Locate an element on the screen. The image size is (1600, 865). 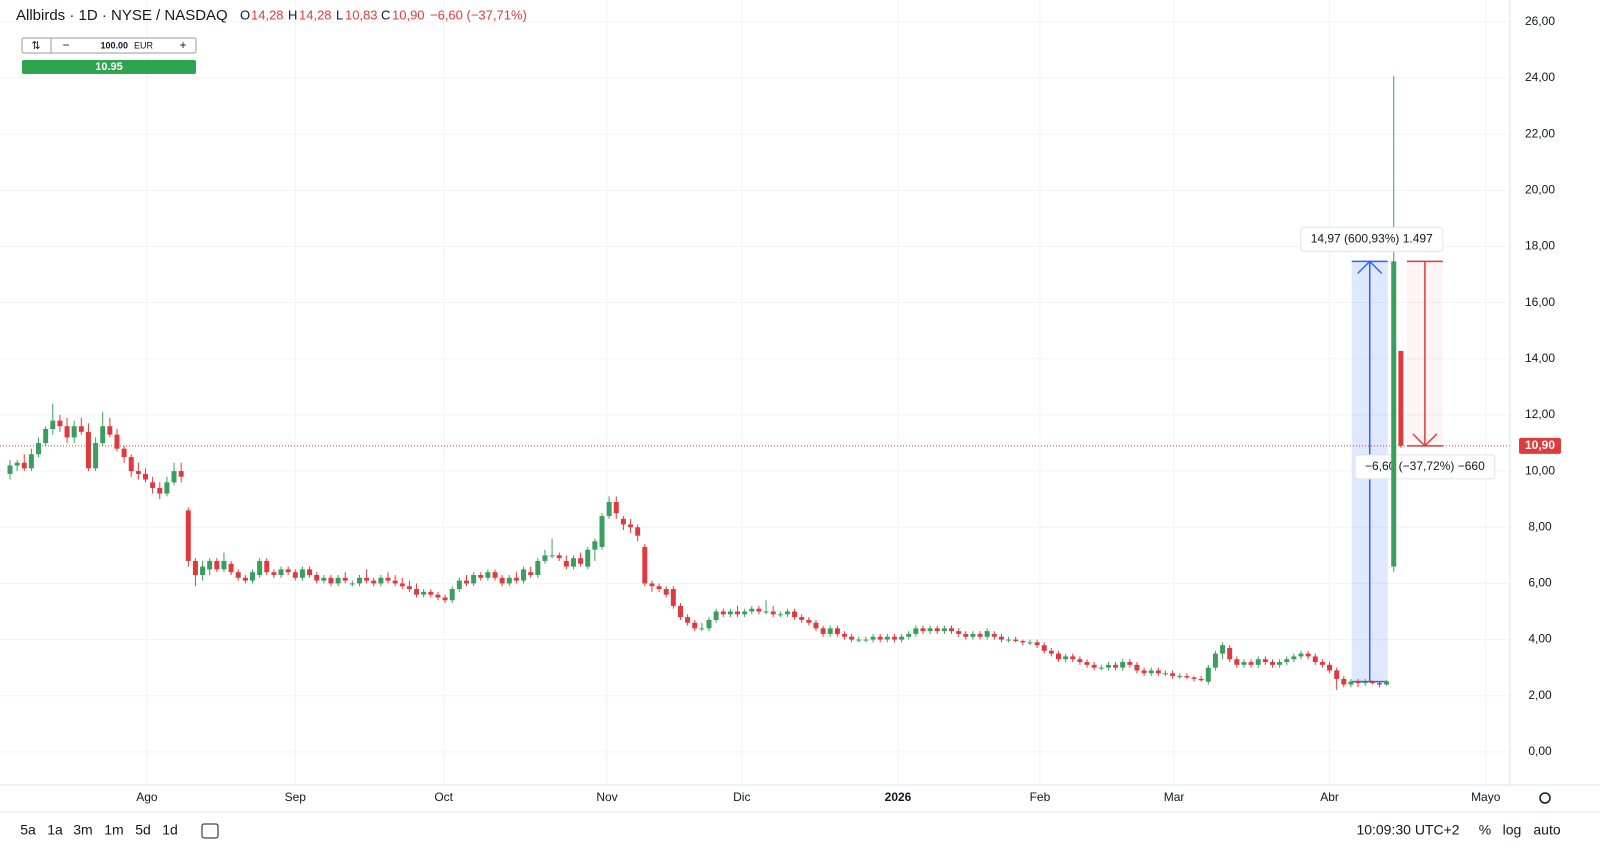
ohlc-label: H is located at coordinates (292, 14).